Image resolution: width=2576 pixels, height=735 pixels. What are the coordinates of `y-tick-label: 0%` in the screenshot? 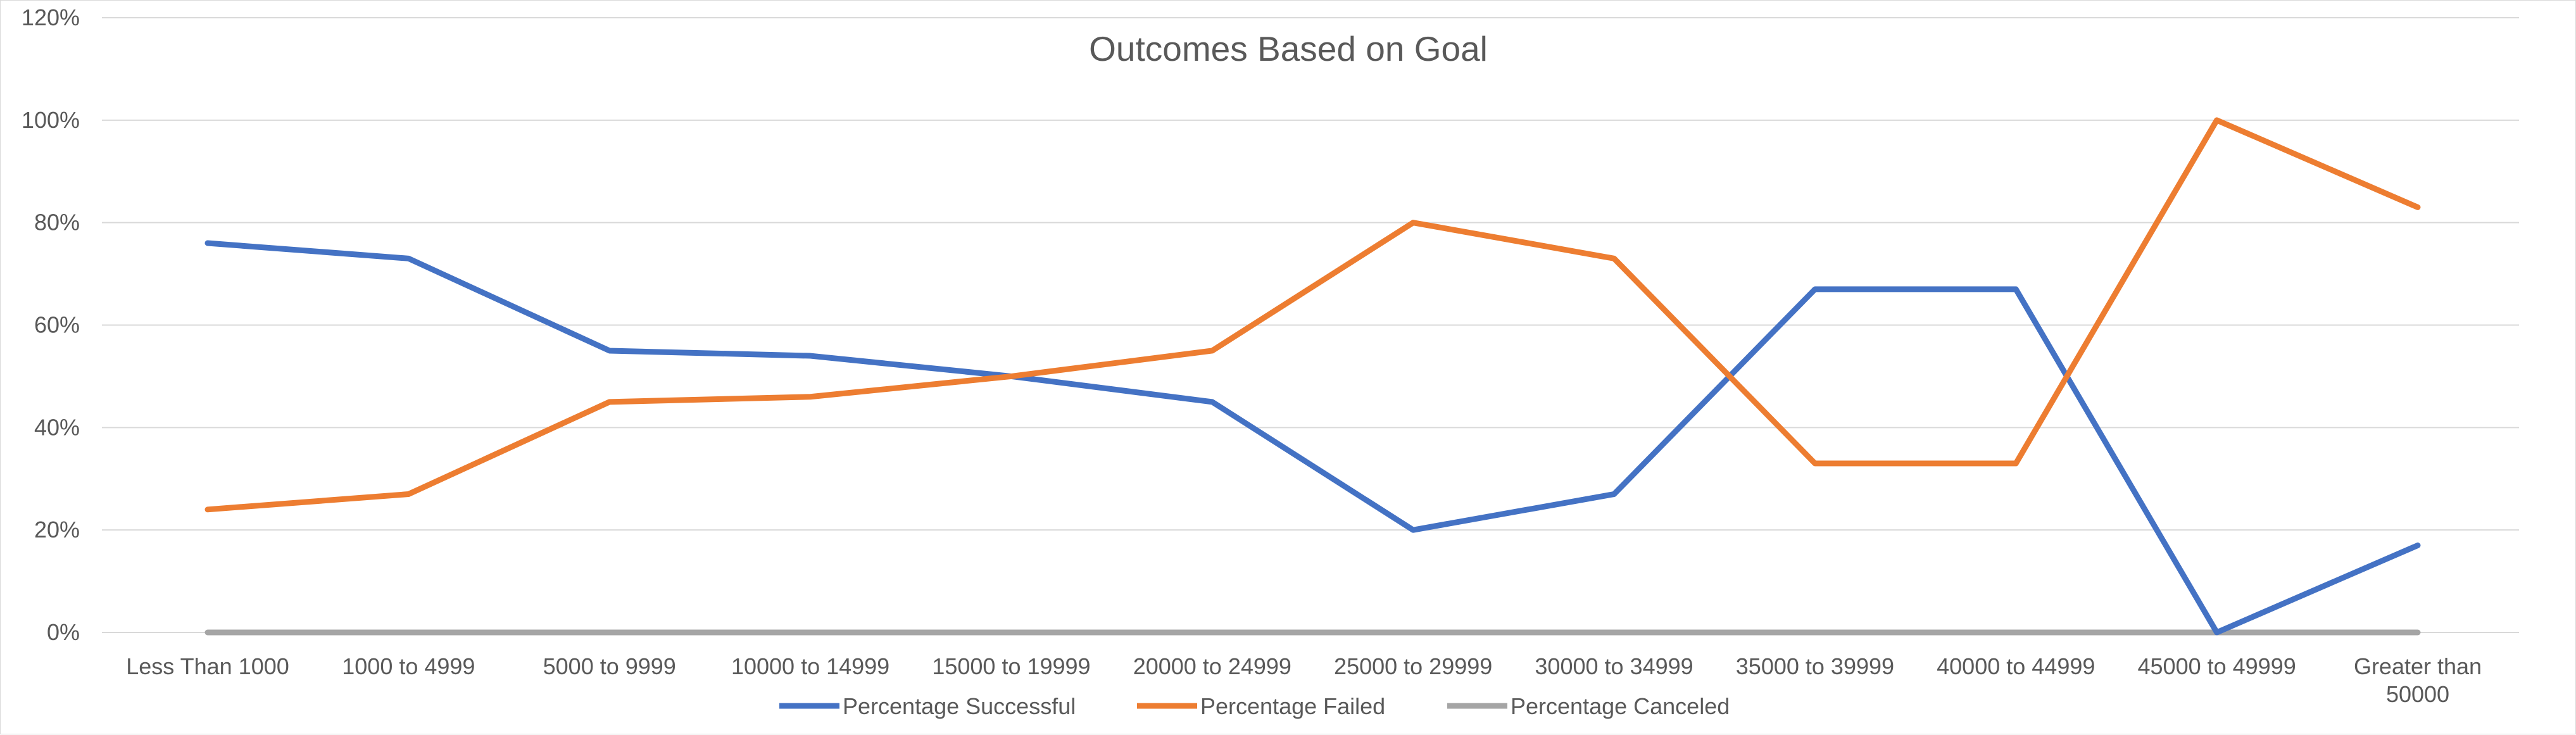 It's located at (63, 632).